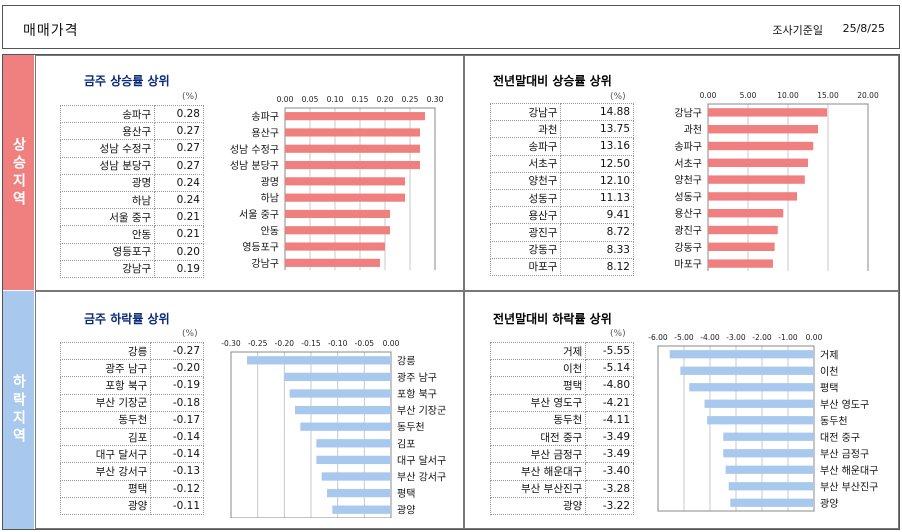 This screenshot has height=532, width=902. Describe the element at coordinates (107, 234) in the screenshot. I see `region-name: 안동` at that location.